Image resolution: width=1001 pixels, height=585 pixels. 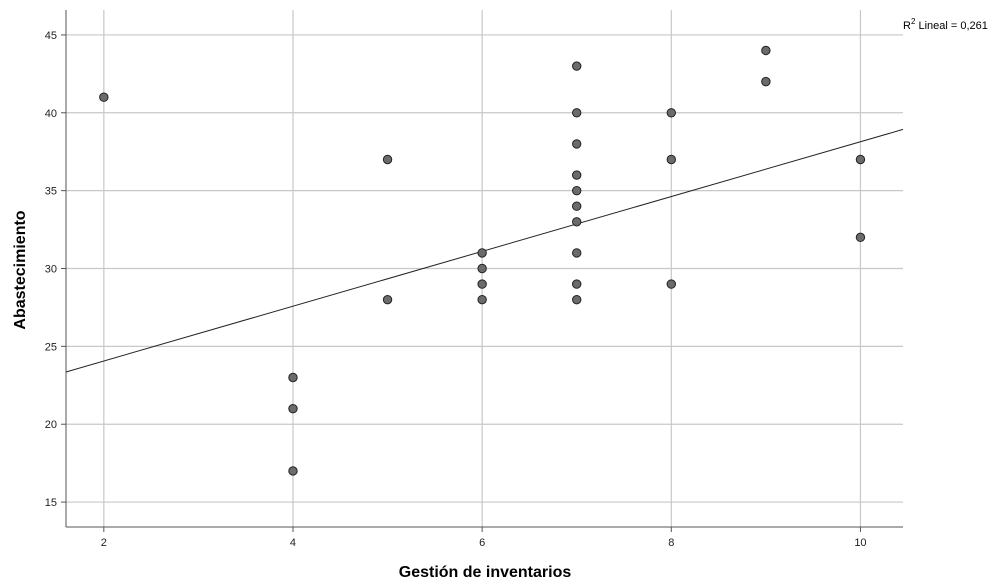 I want to click on x-tick-label: 6, so click(x=482, y=543).